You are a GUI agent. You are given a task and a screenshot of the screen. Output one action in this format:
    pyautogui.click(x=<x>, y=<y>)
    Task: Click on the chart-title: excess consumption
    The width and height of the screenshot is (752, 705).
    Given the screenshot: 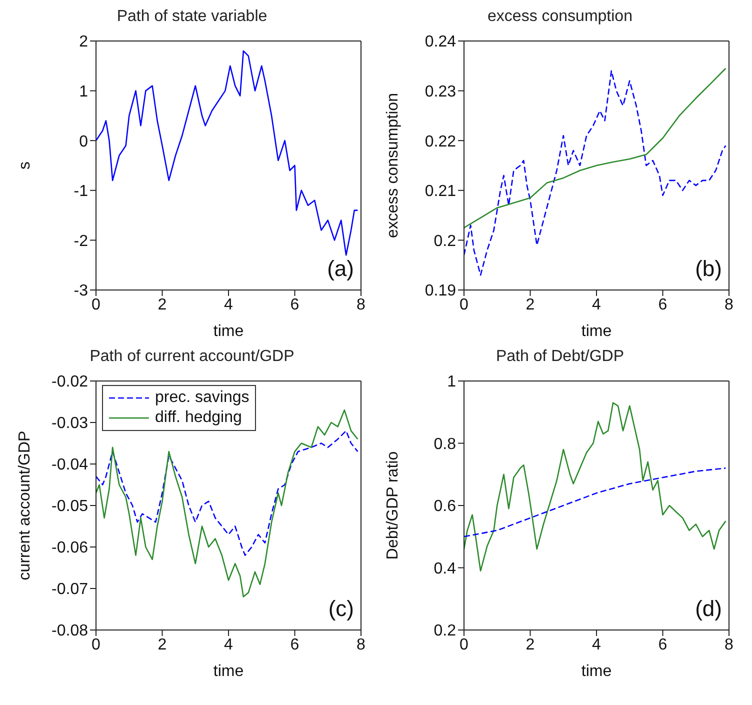 What is the action you would take?
    pyautogui.click(x=560, y=17)
    